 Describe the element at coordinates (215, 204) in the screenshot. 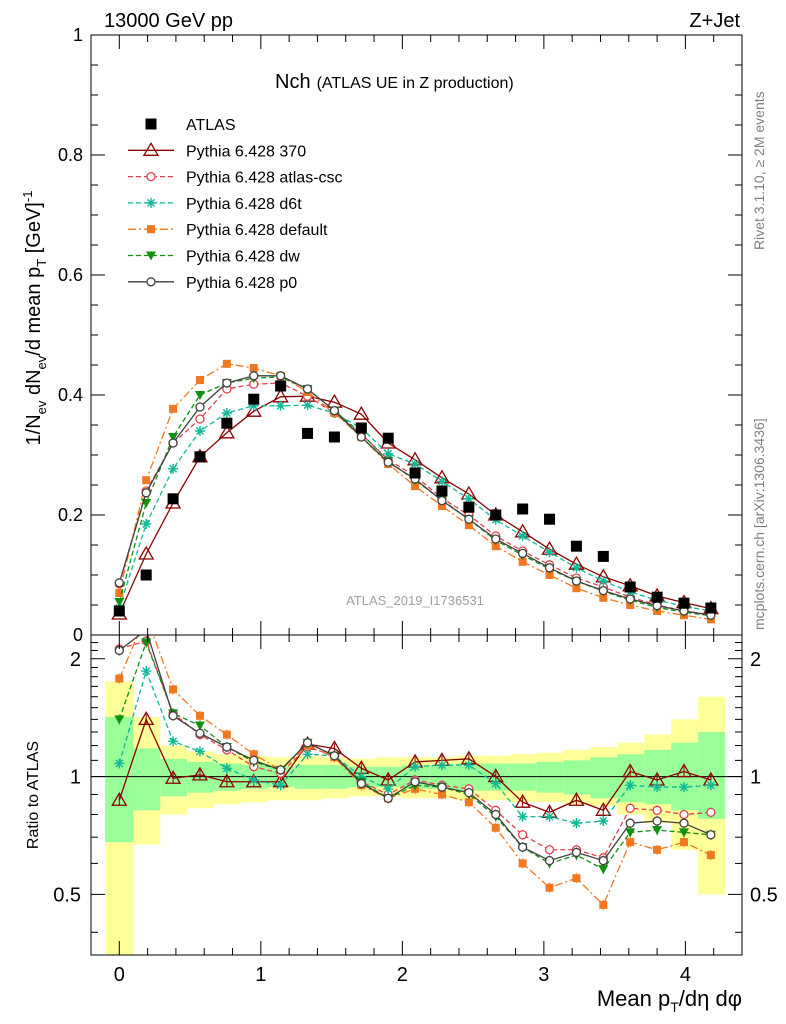

I see `legend-item-pythia-6-428-d6t: Pythia 6.428 d6t` at that location.